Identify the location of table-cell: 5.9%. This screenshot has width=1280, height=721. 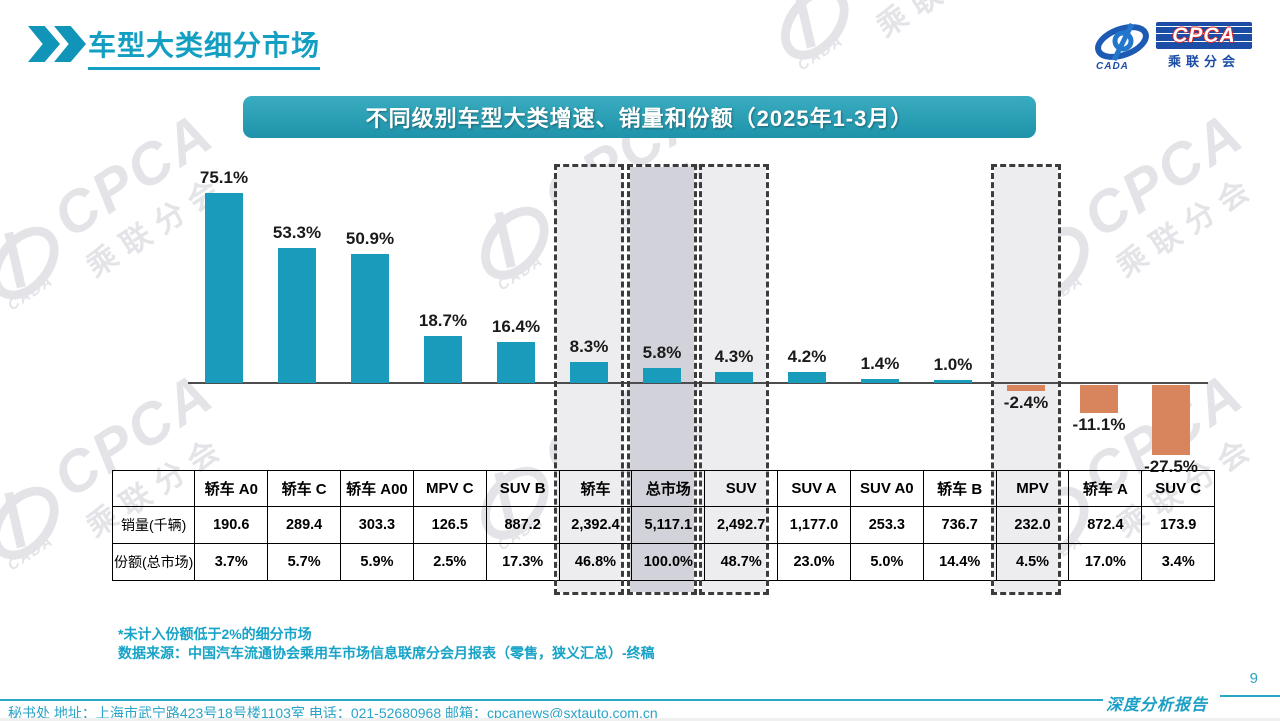
(377, 562).